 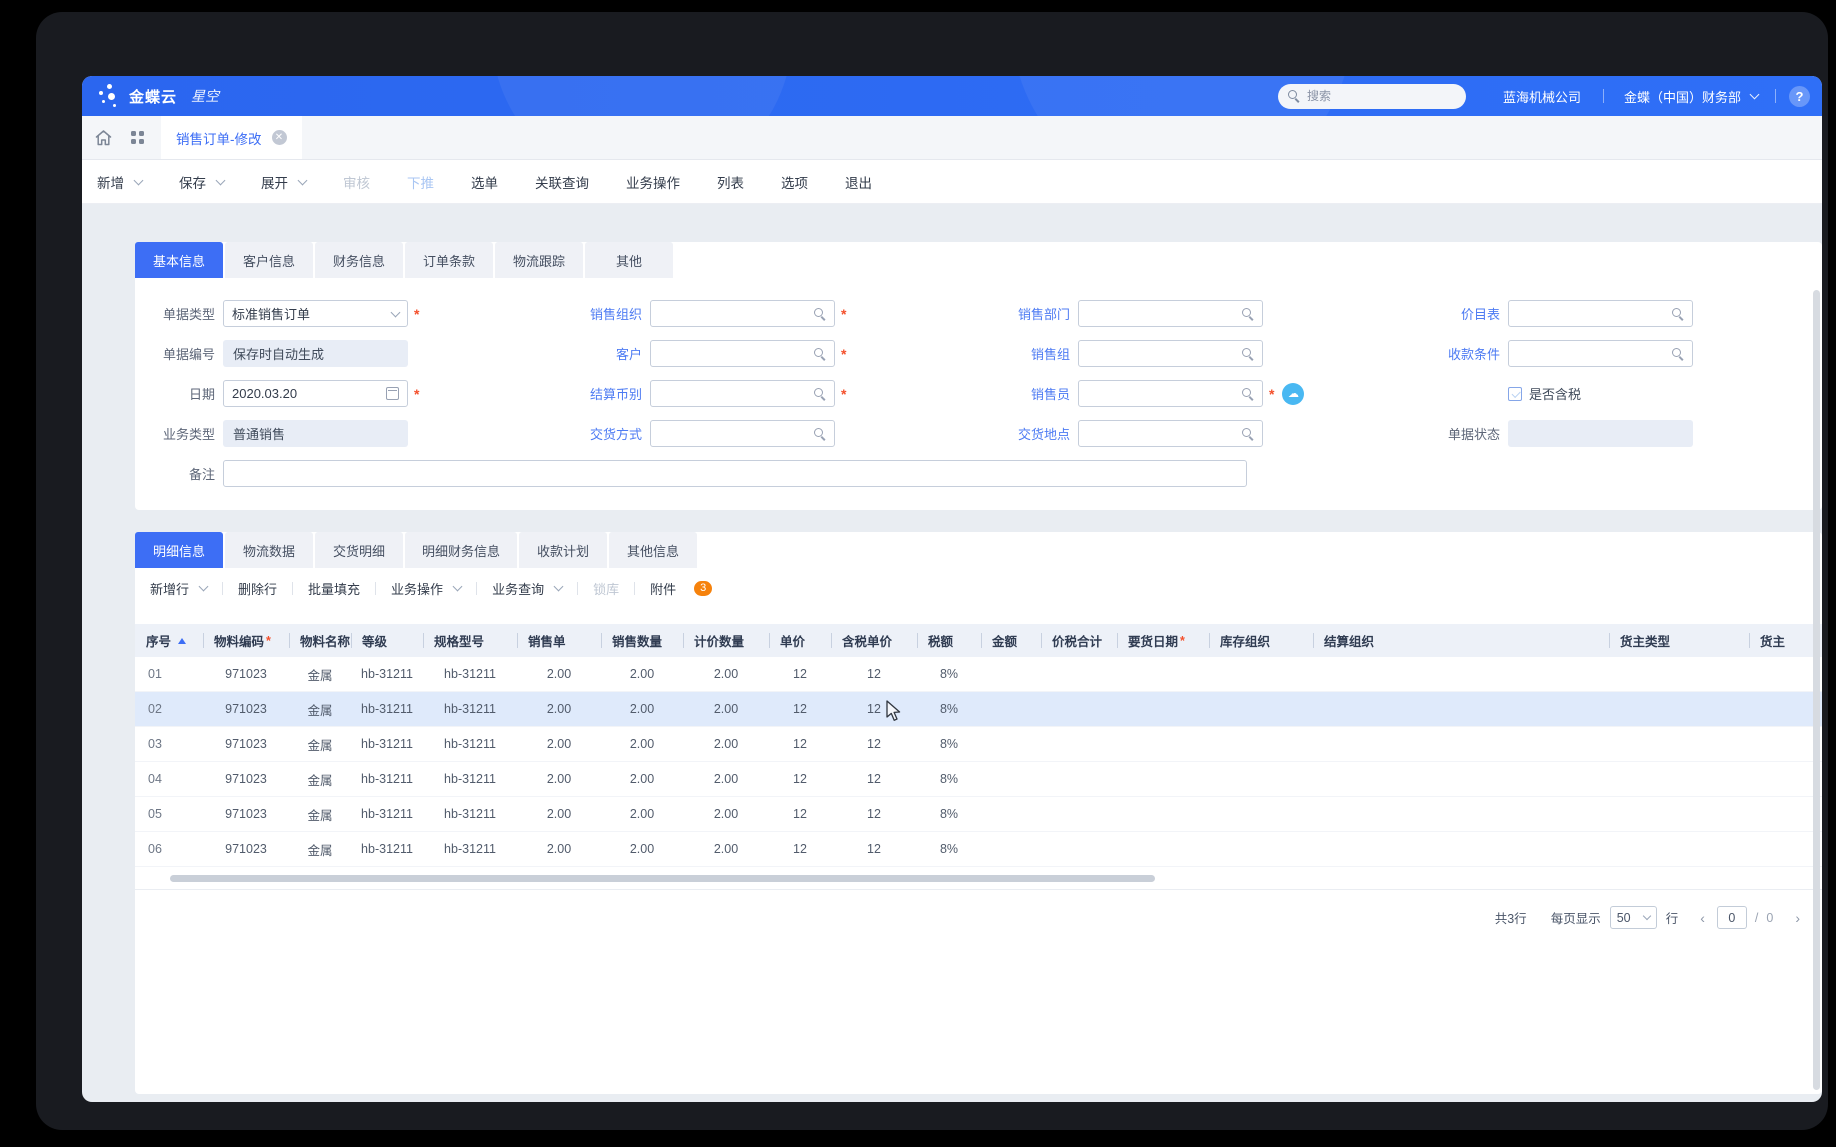 I want to click on remark-input, so click(x=735, y=473).